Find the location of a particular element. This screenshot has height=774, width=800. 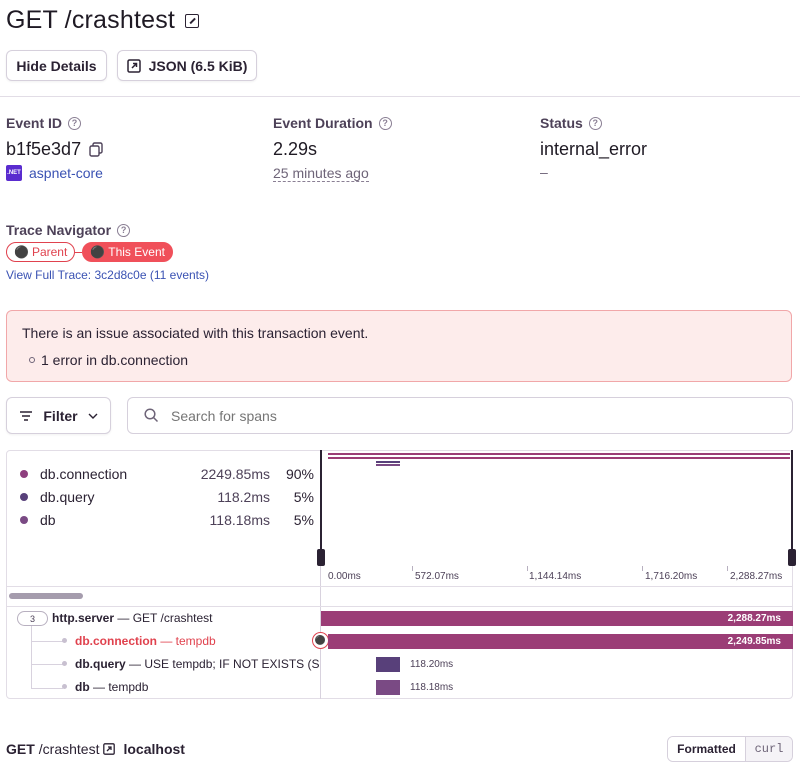

parent-pill: ⚫ Parent is located at coordinates (41, 252).